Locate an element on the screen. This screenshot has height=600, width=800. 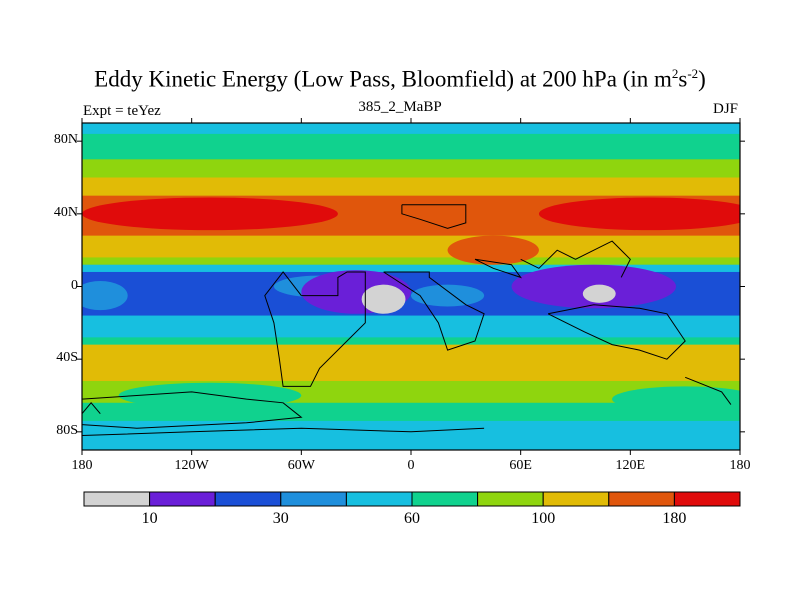
lon-tick-label-2: 60W is located at coordinates (301, 465).